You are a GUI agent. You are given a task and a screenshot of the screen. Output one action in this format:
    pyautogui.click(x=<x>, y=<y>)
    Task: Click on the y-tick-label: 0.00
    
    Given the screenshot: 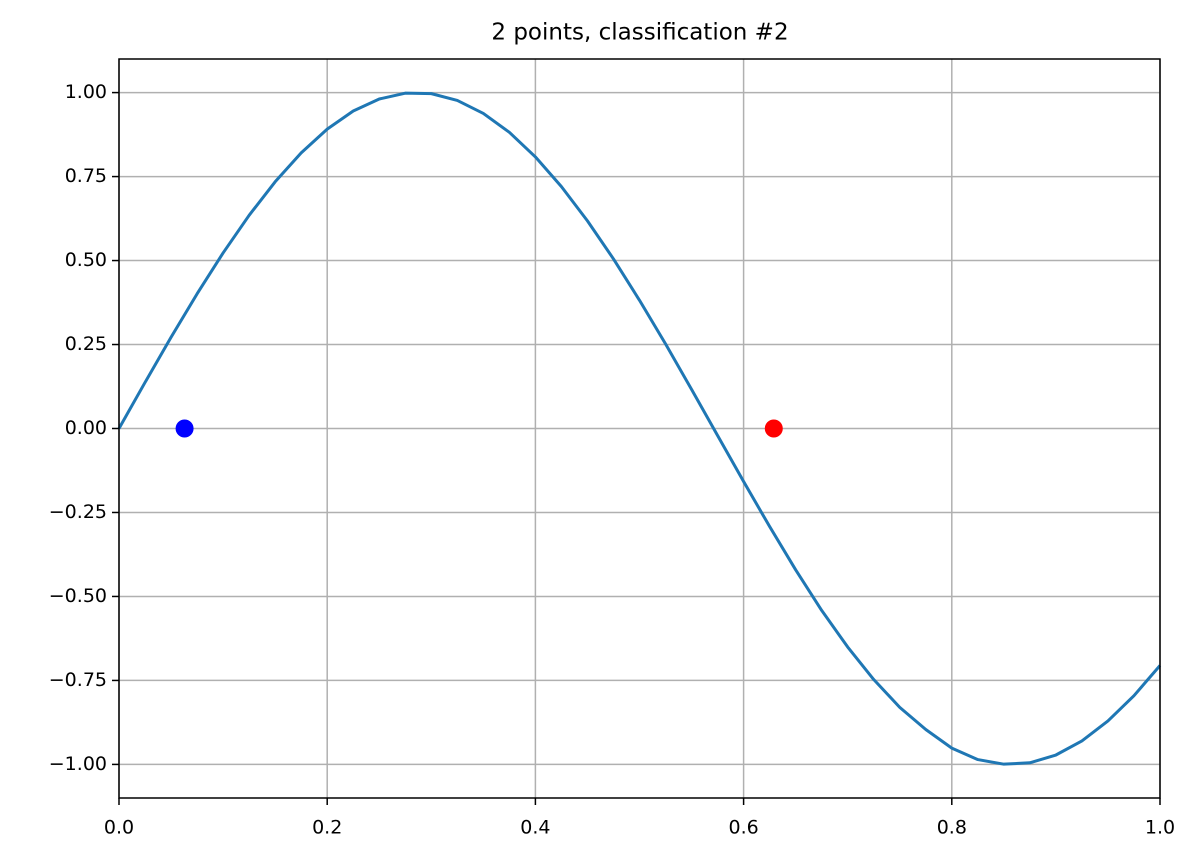 What is the action you would take?
    pyautogui.click(x=86, y=428)
    